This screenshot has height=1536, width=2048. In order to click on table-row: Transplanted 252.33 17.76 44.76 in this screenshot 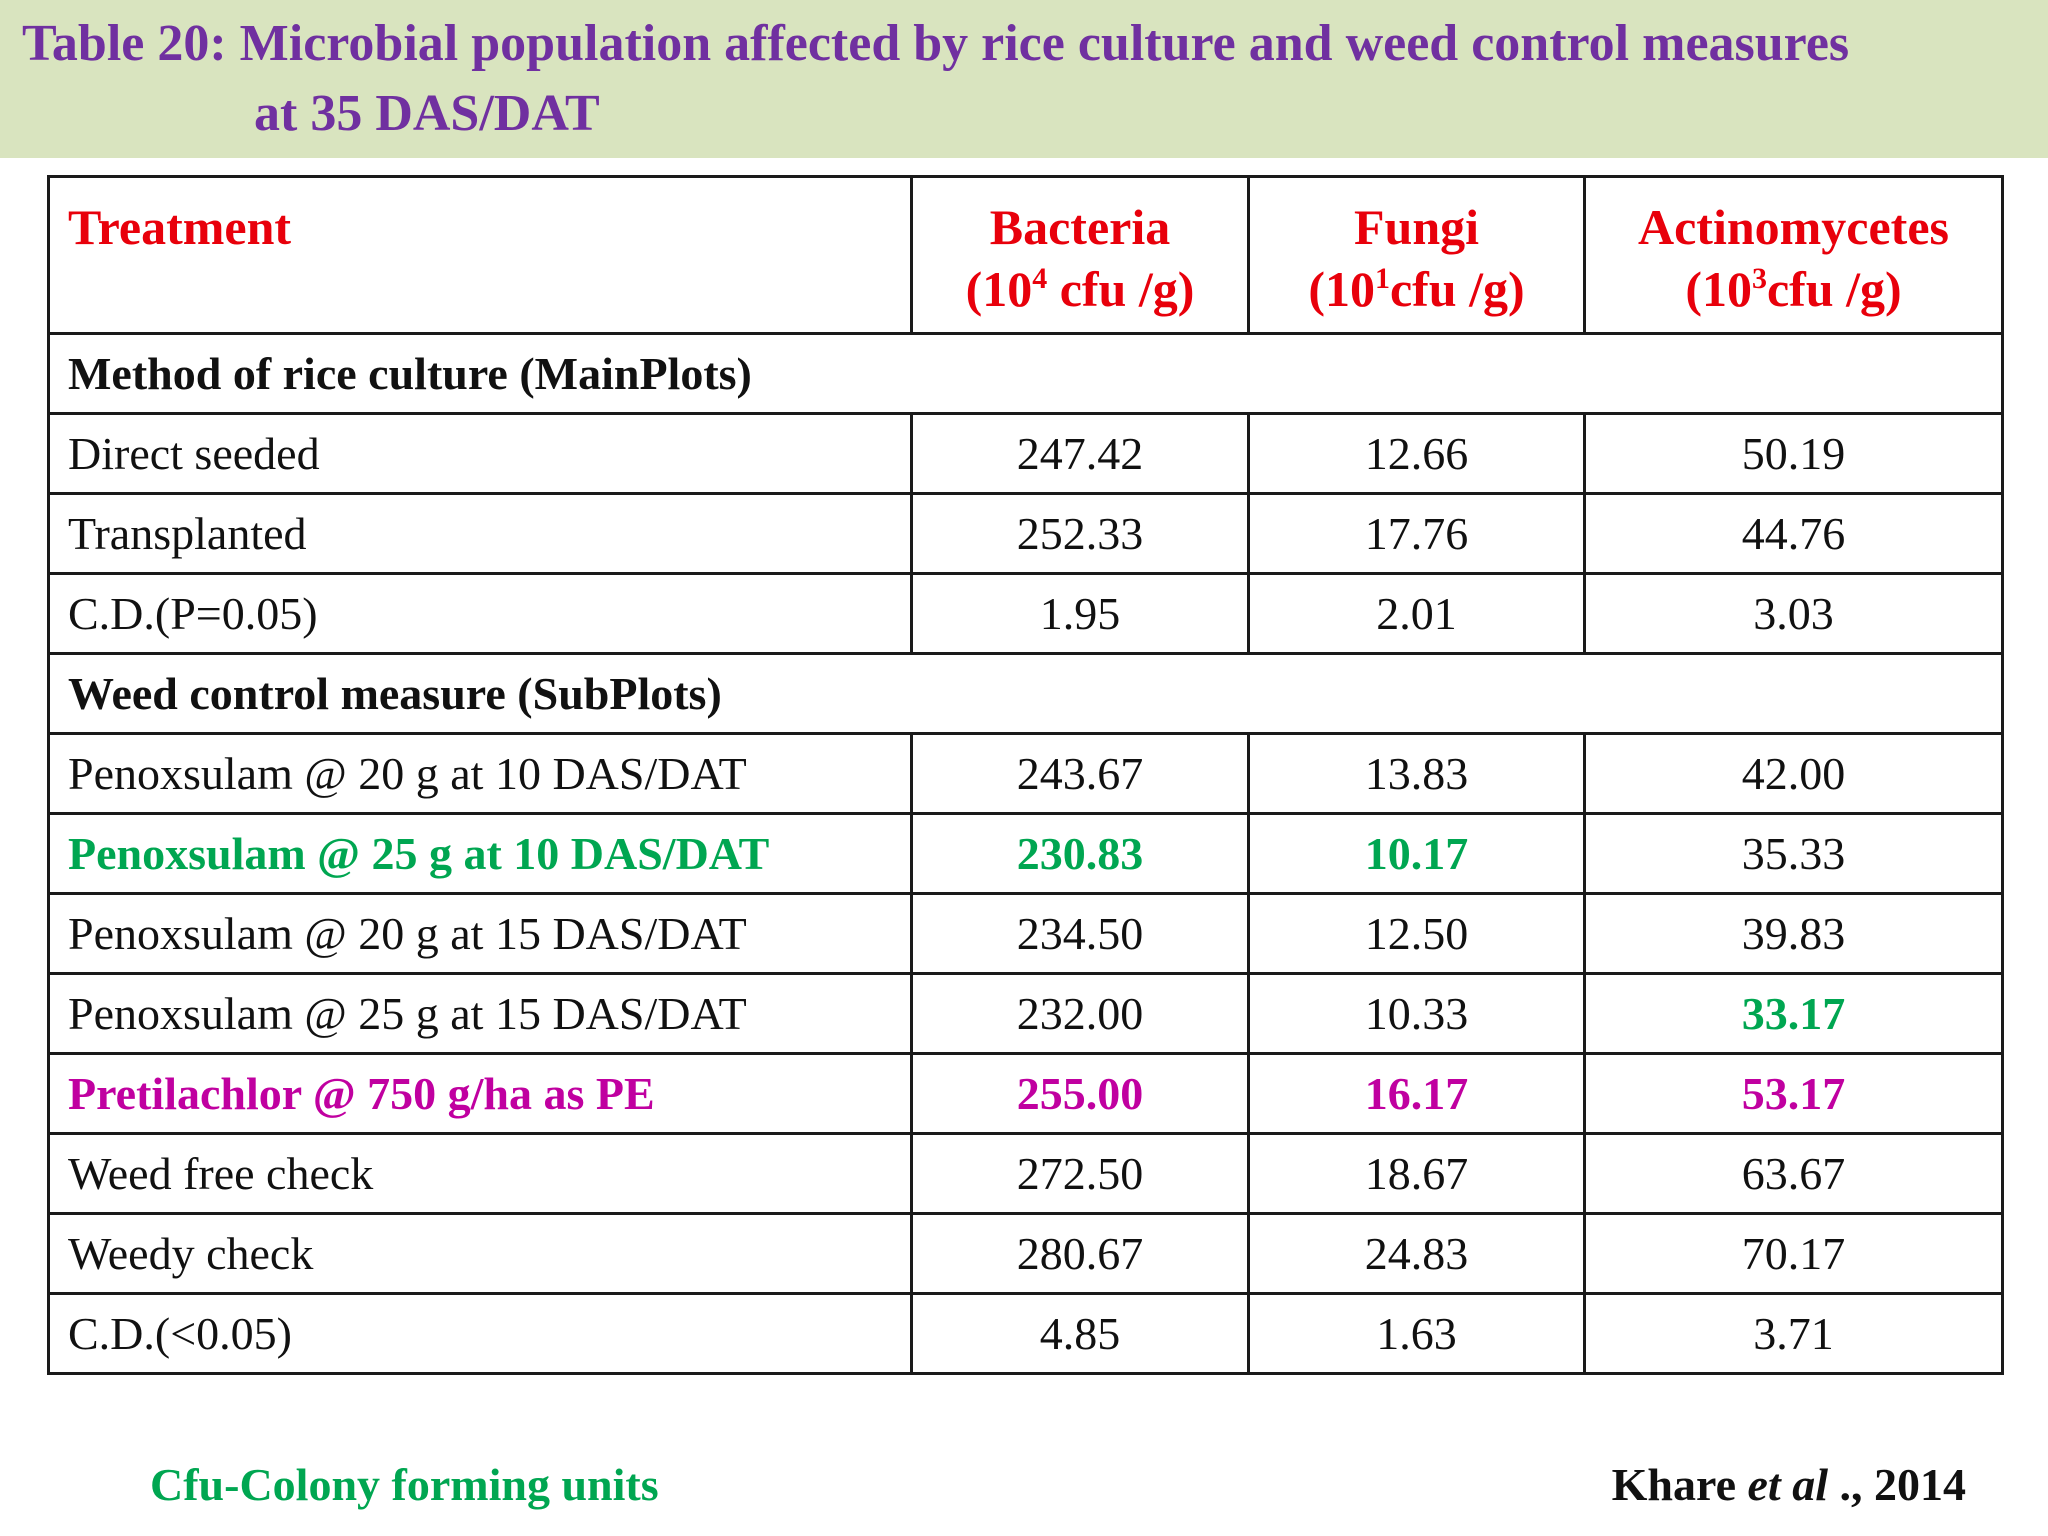, I will do `click(1025, 533)`.